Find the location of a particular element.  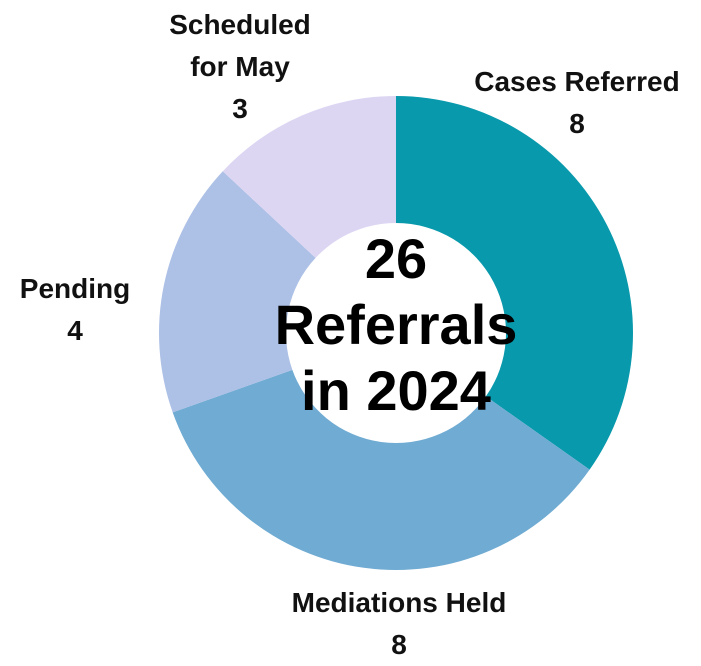

value-label: 4 is located at coordinates (75, 330).